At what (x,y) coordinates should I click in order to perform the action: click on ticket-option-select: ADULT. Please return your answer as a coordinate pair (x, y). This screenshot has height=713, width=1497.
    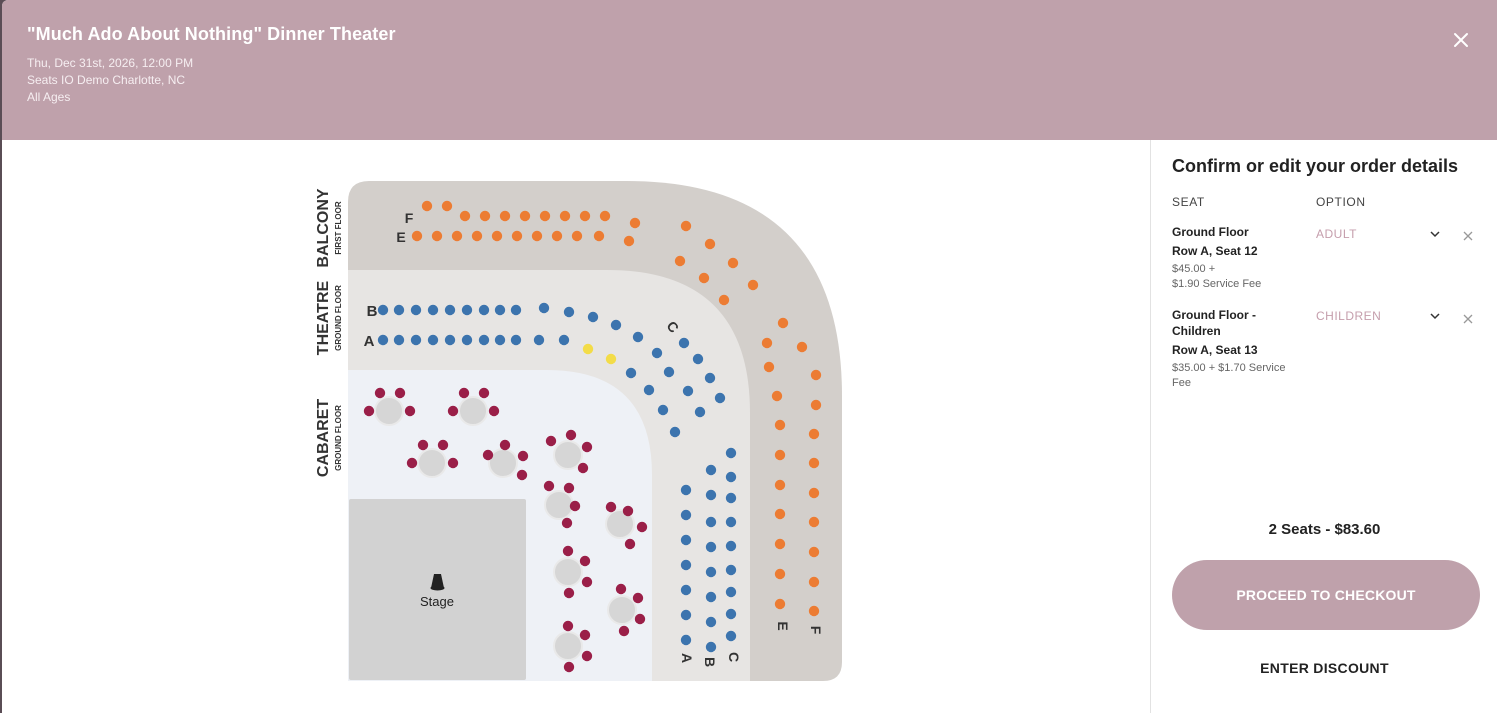
    Looking at the image, I should click on (1378, 237).